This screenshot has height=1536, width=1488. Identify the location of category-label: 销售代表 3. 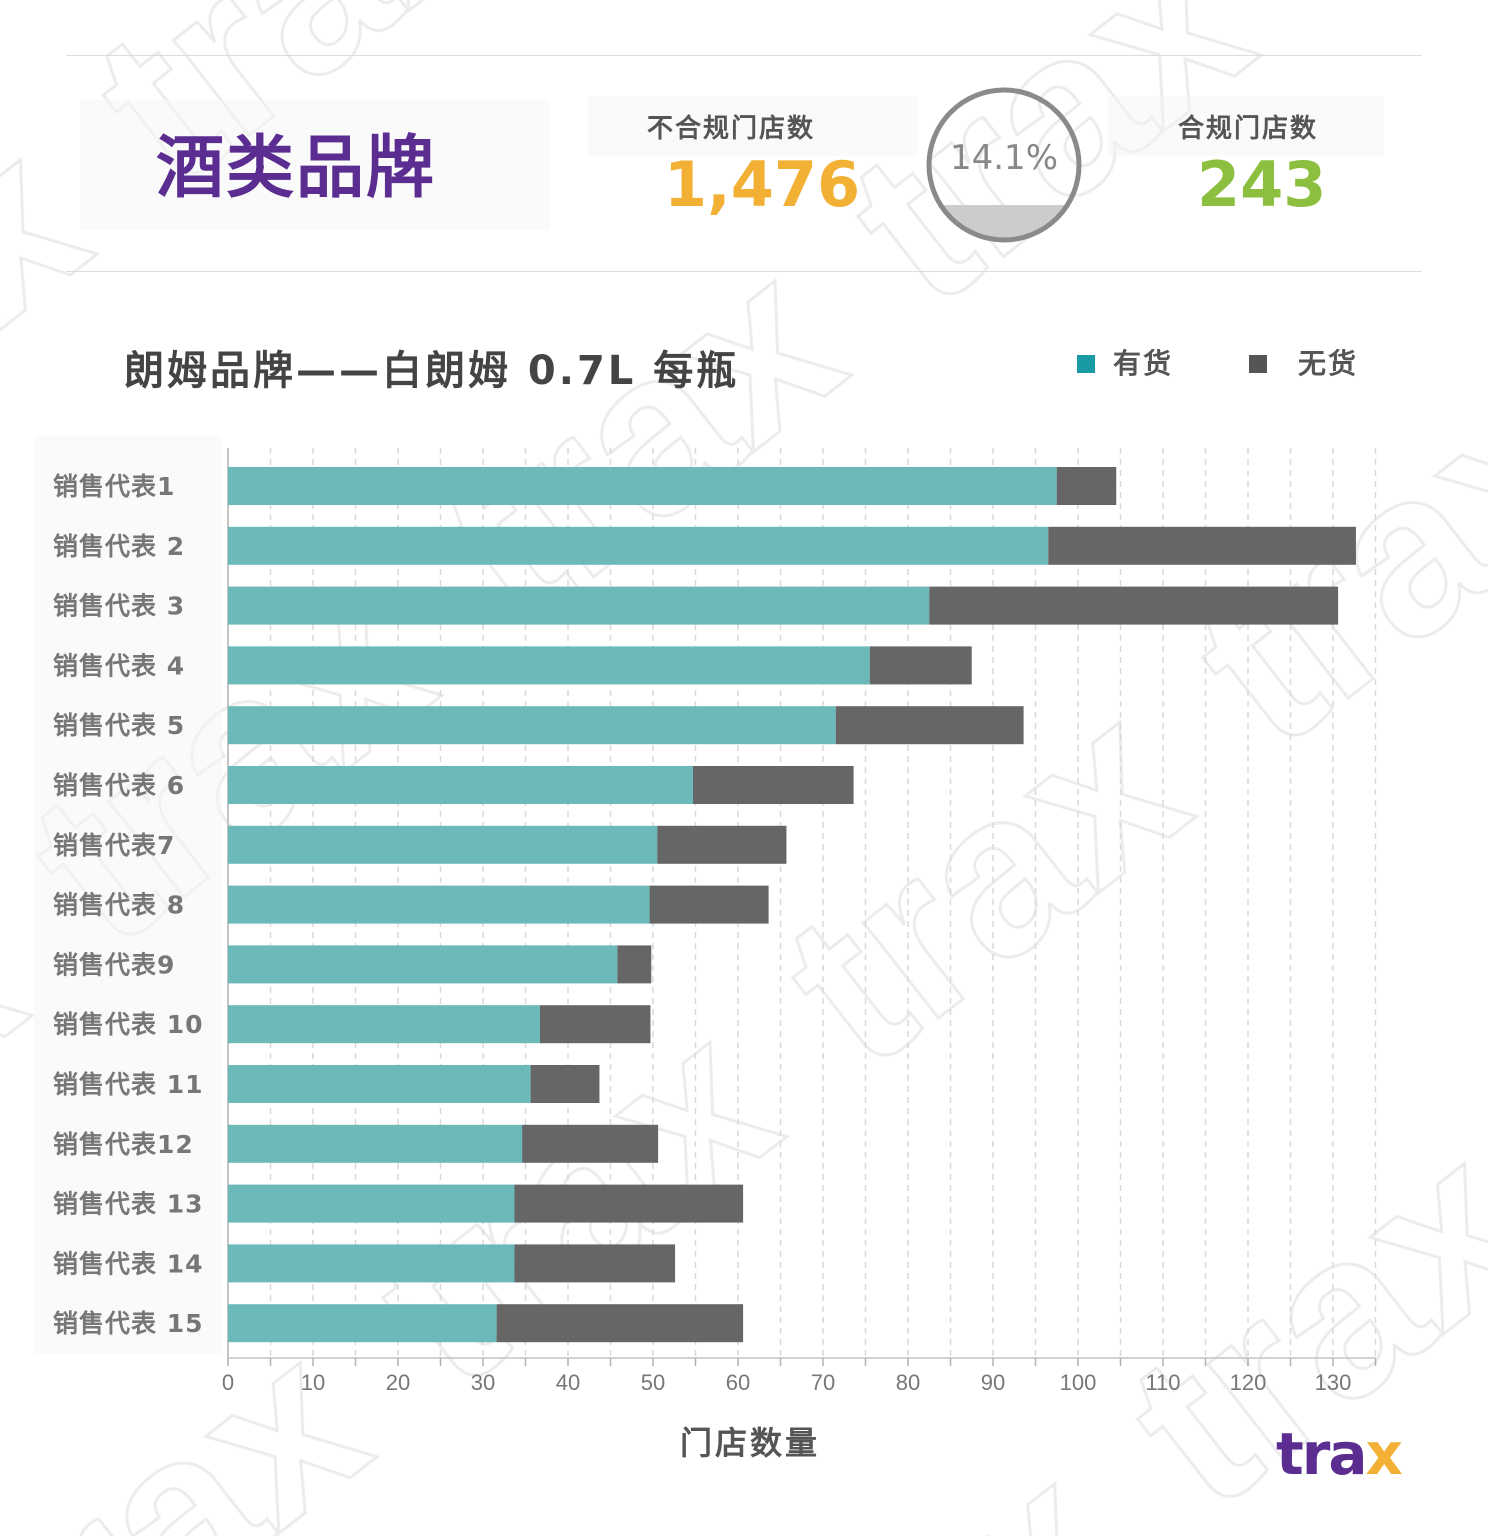
(119, 606).